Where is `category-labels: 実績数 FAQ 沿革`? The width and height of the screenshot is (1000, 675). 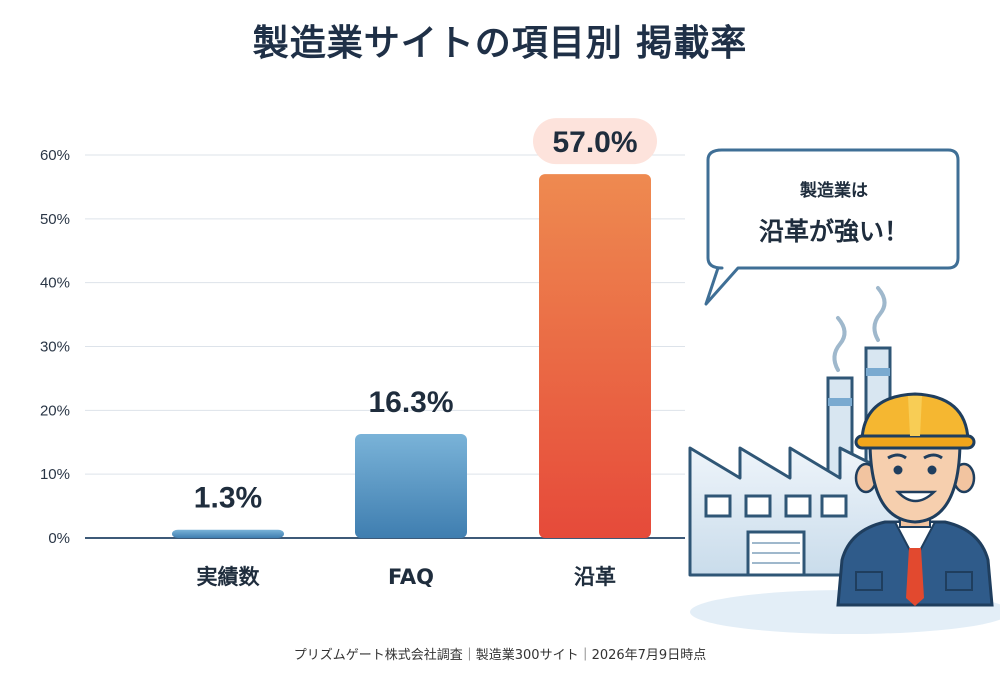 category-labels: 実績数 FAQ 沿革 is located at coordinates (407, 577).